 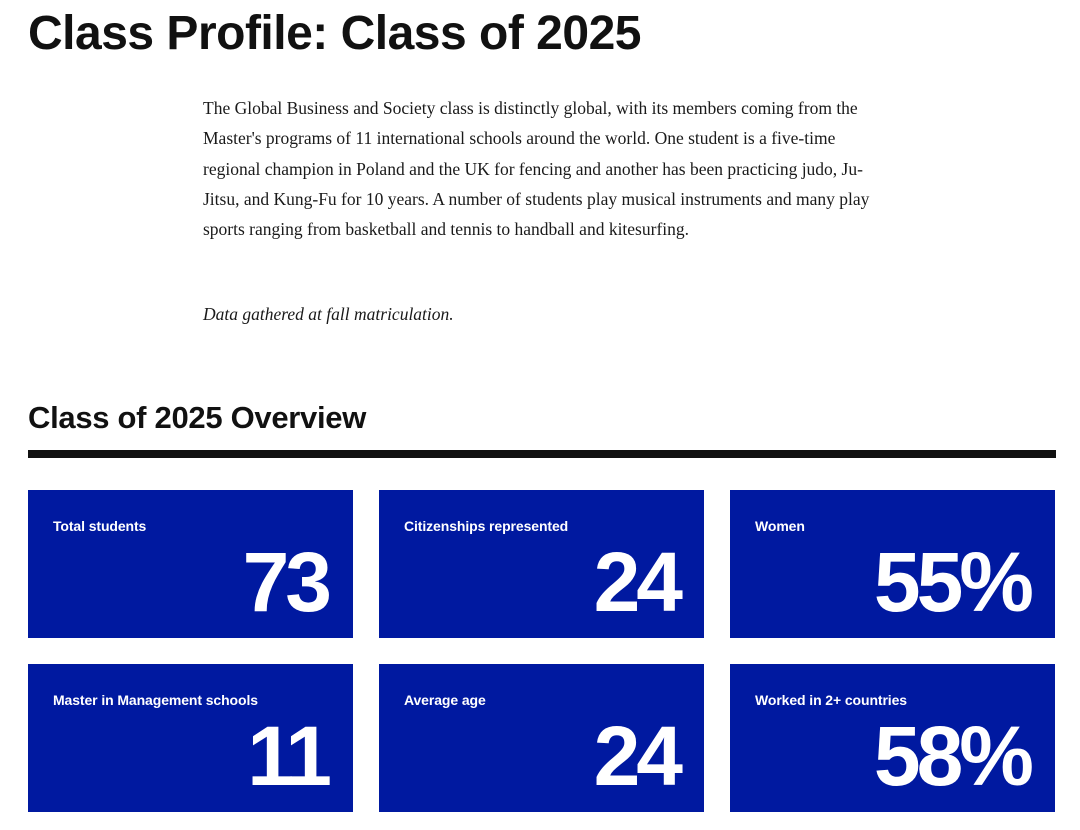 I want to click on stat-label: Master in Management schools, so click(x=155, y=700).